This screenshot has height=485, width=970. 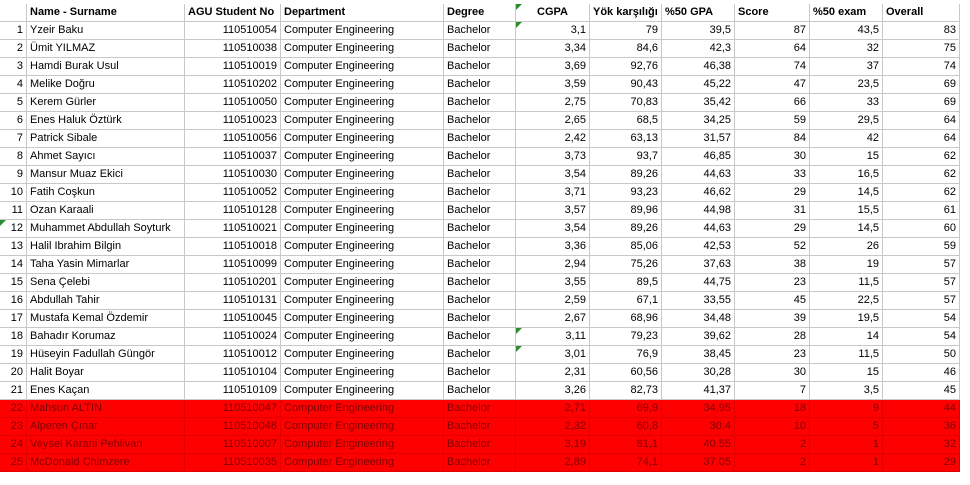 I want to click on cell-yok-equivalent: 93,23, so click(x=626, y=193).